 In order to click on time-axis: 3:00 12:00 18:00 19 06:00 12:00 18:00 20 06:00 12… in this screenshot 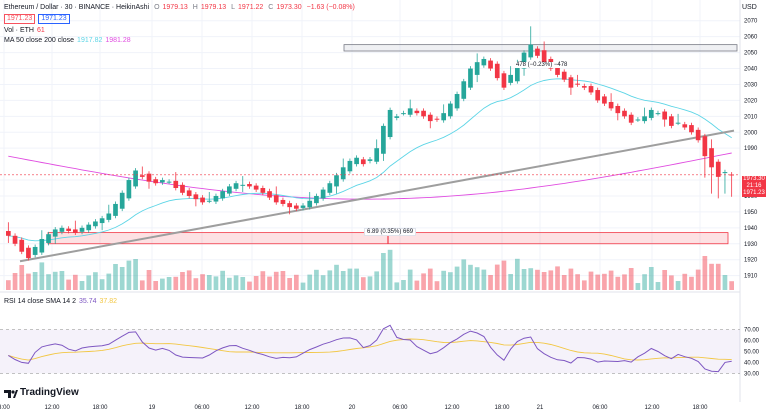, I will do `click(354, 408)`.